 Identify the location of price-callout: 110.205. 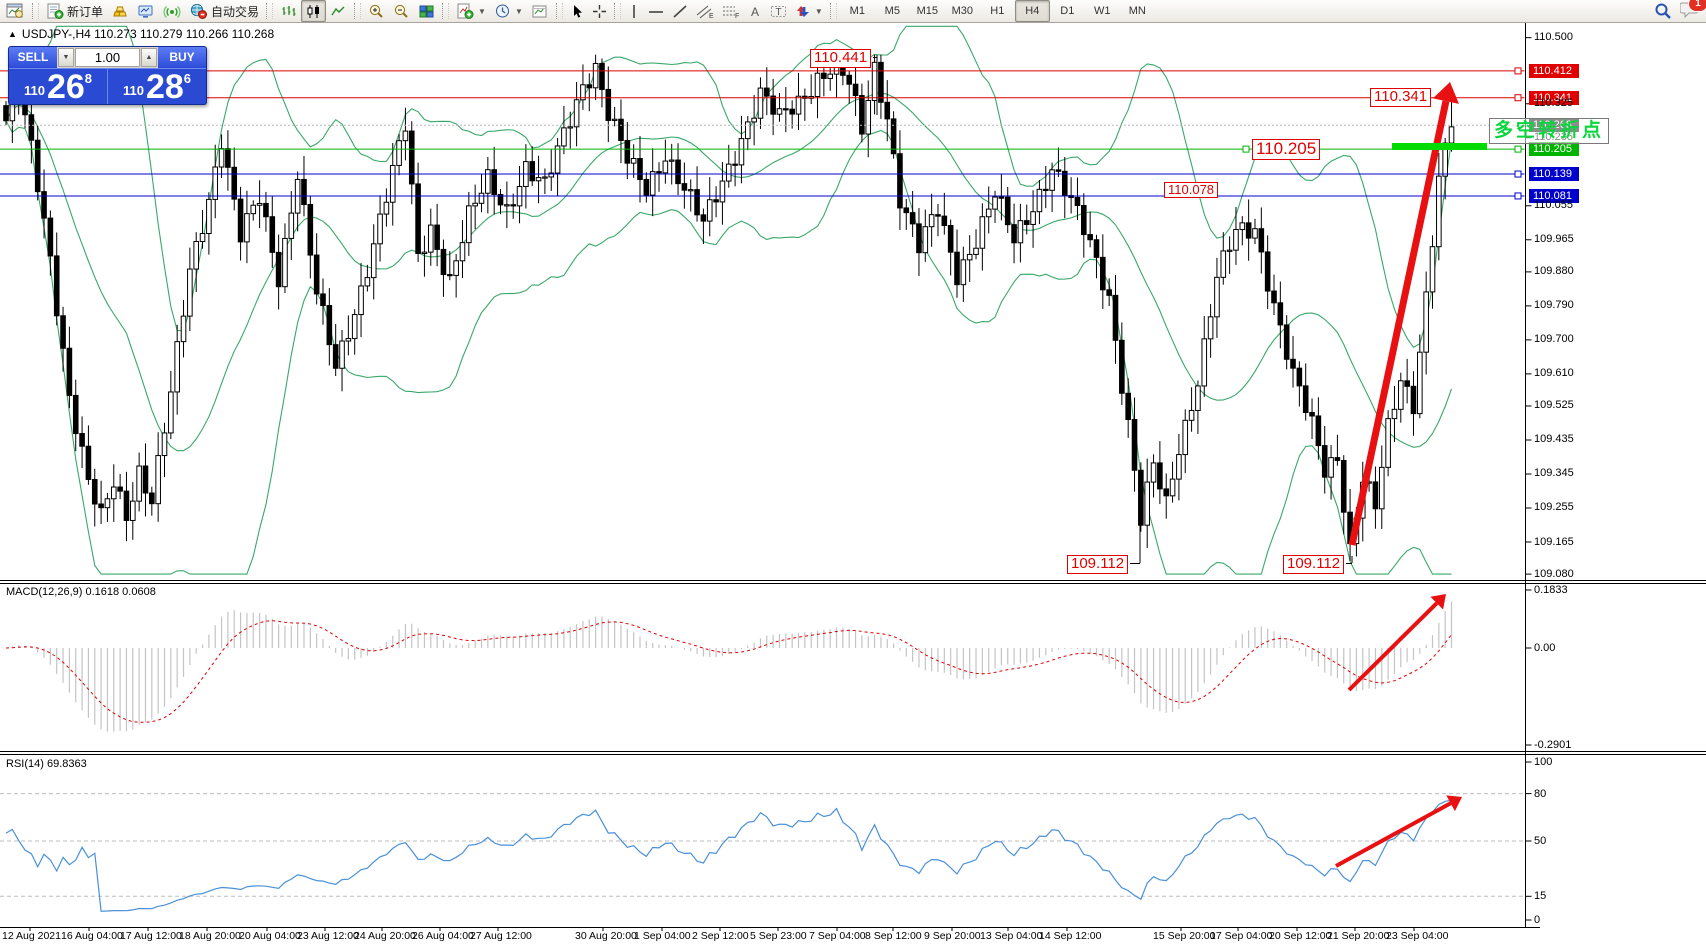
(1286, 149).